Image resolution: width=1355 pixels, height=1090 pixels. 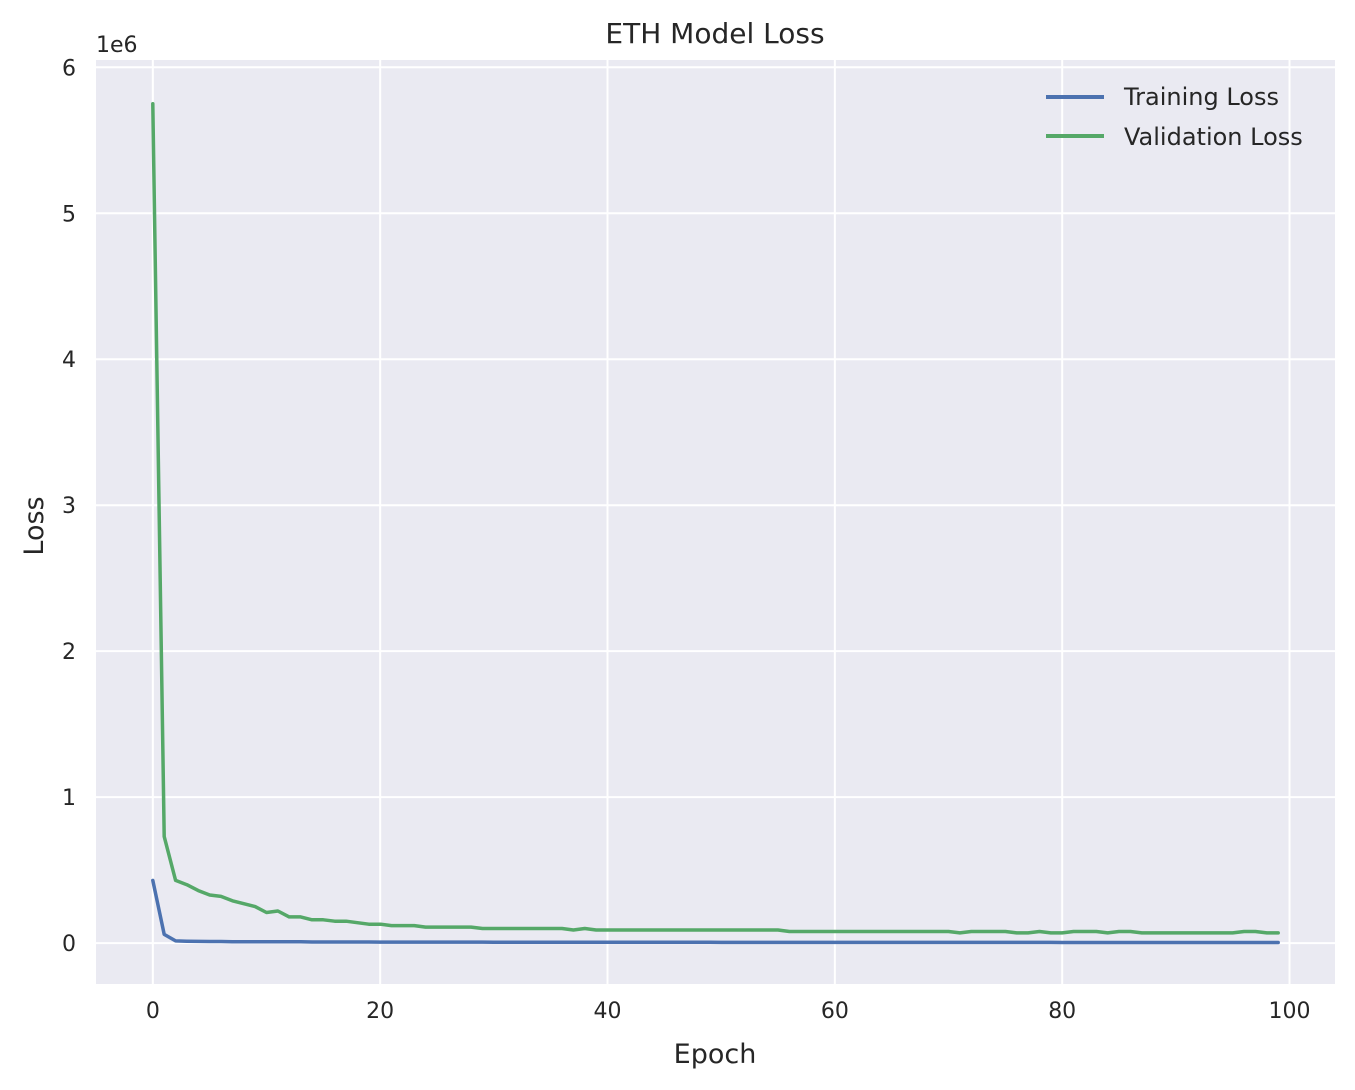 I want to click on x-tick-label: 100, so click(x=1290, y=1011).